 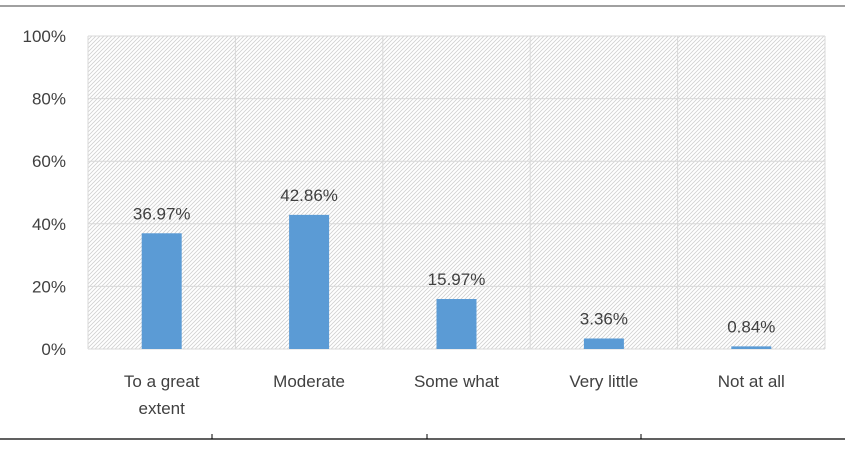 I want to click on x-tick-label: Moderate, so click(x=309, y=381).